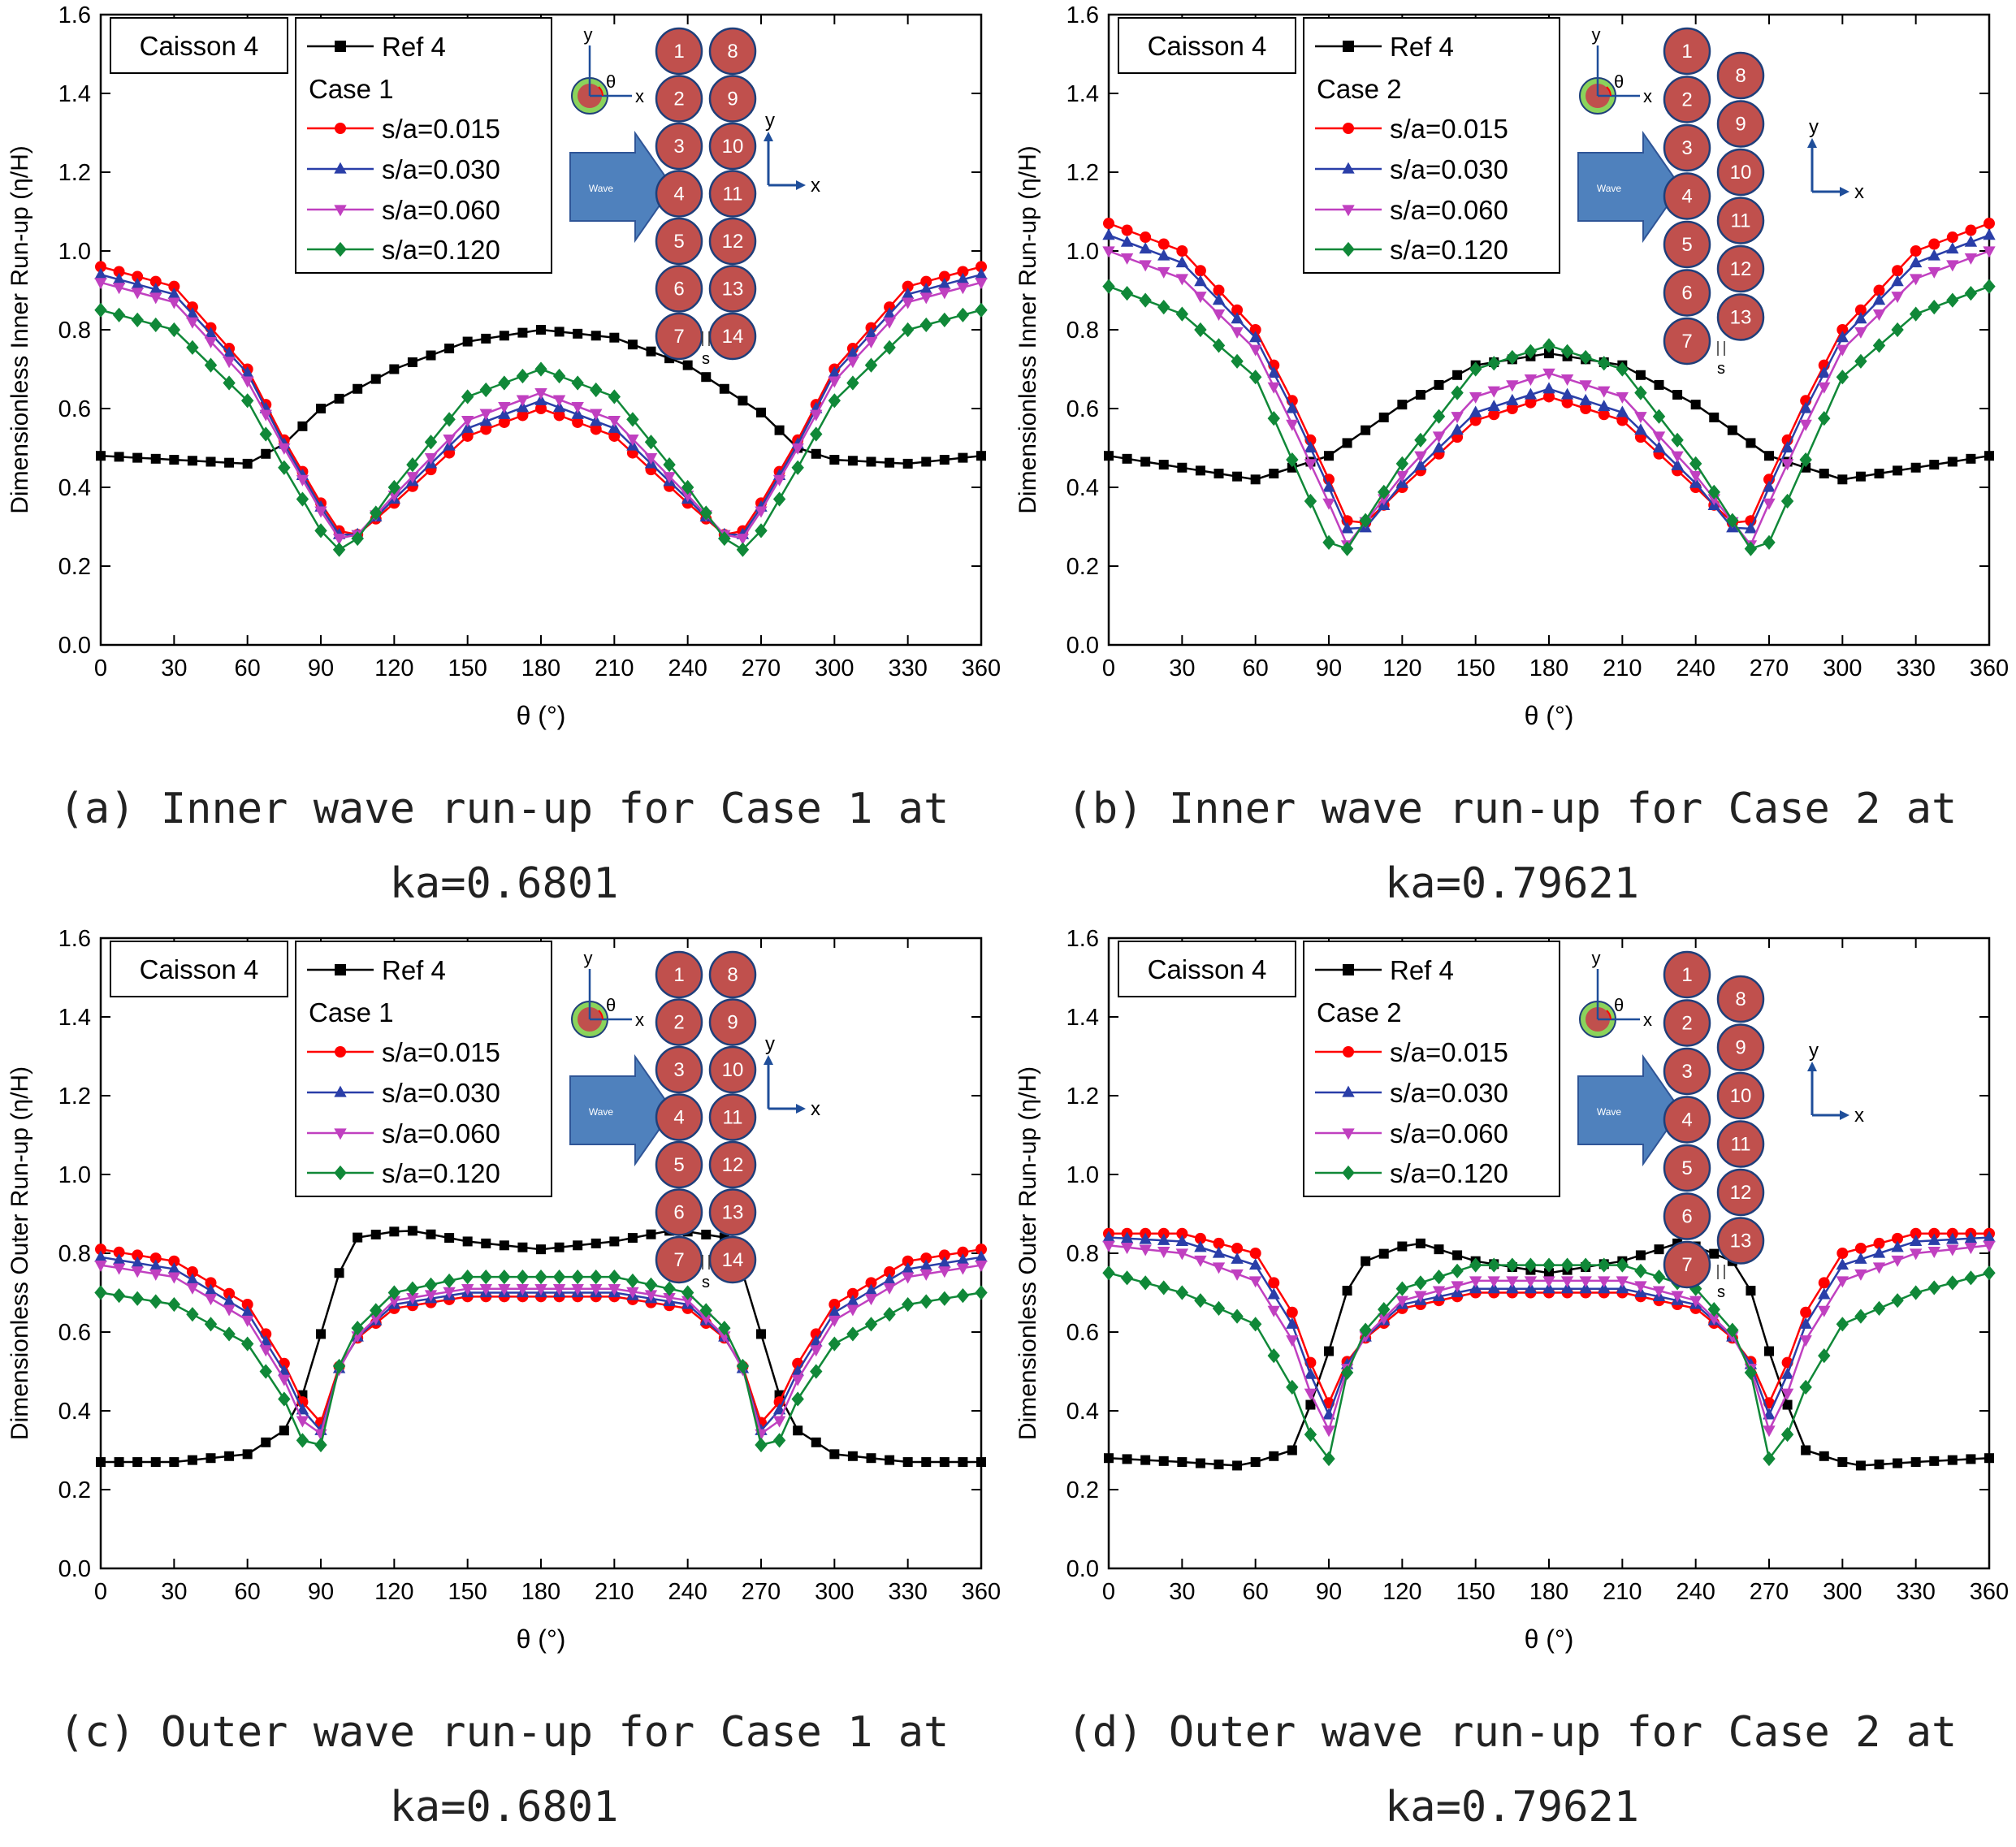 This screenshot has width=2016, height=1847. I want to click on sa-2-series, so click(541, 1350).